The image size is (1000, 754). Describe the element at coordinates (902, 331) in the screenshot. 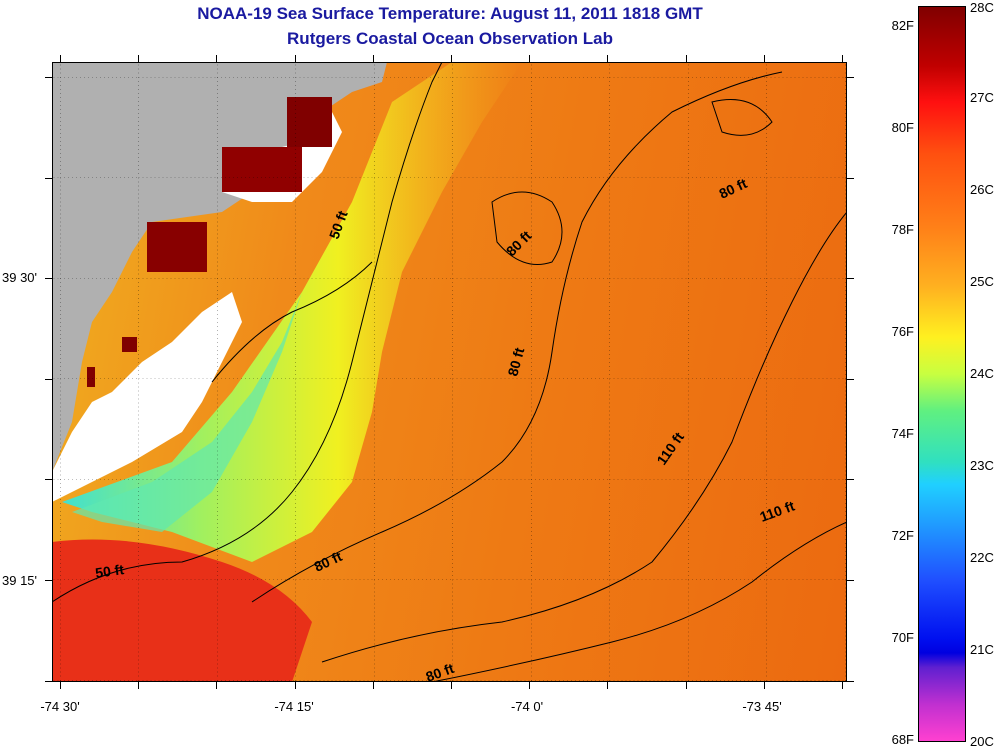

I see `colorbar-label-f: 76F` at that location.